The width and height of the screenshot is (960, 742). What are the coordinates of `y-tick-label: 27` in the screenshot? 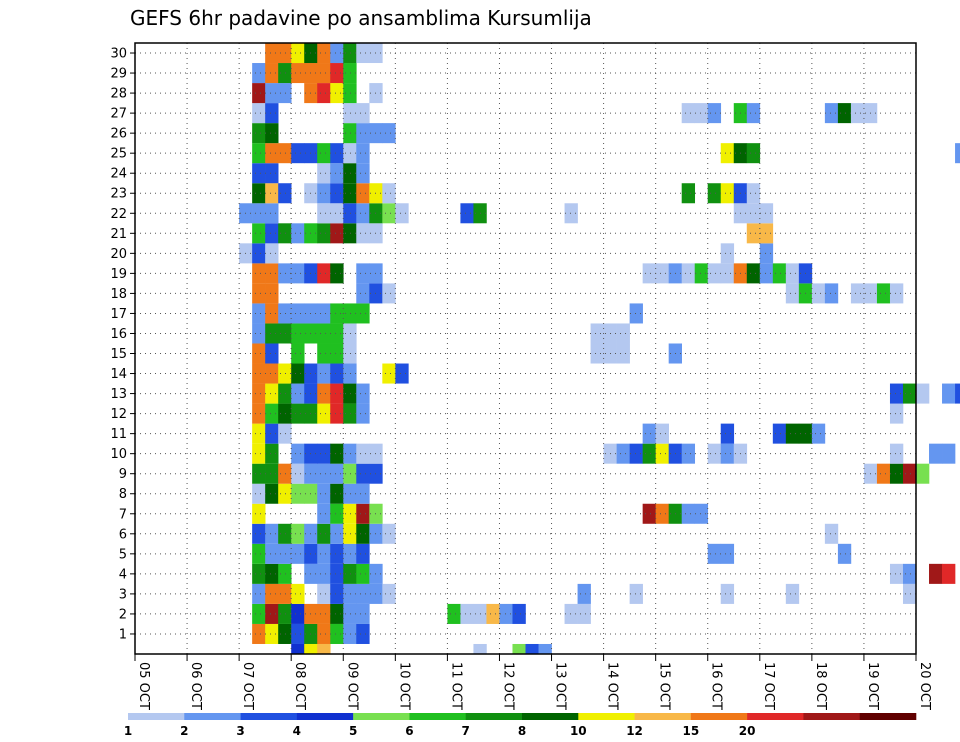 It's located at (118, 114).